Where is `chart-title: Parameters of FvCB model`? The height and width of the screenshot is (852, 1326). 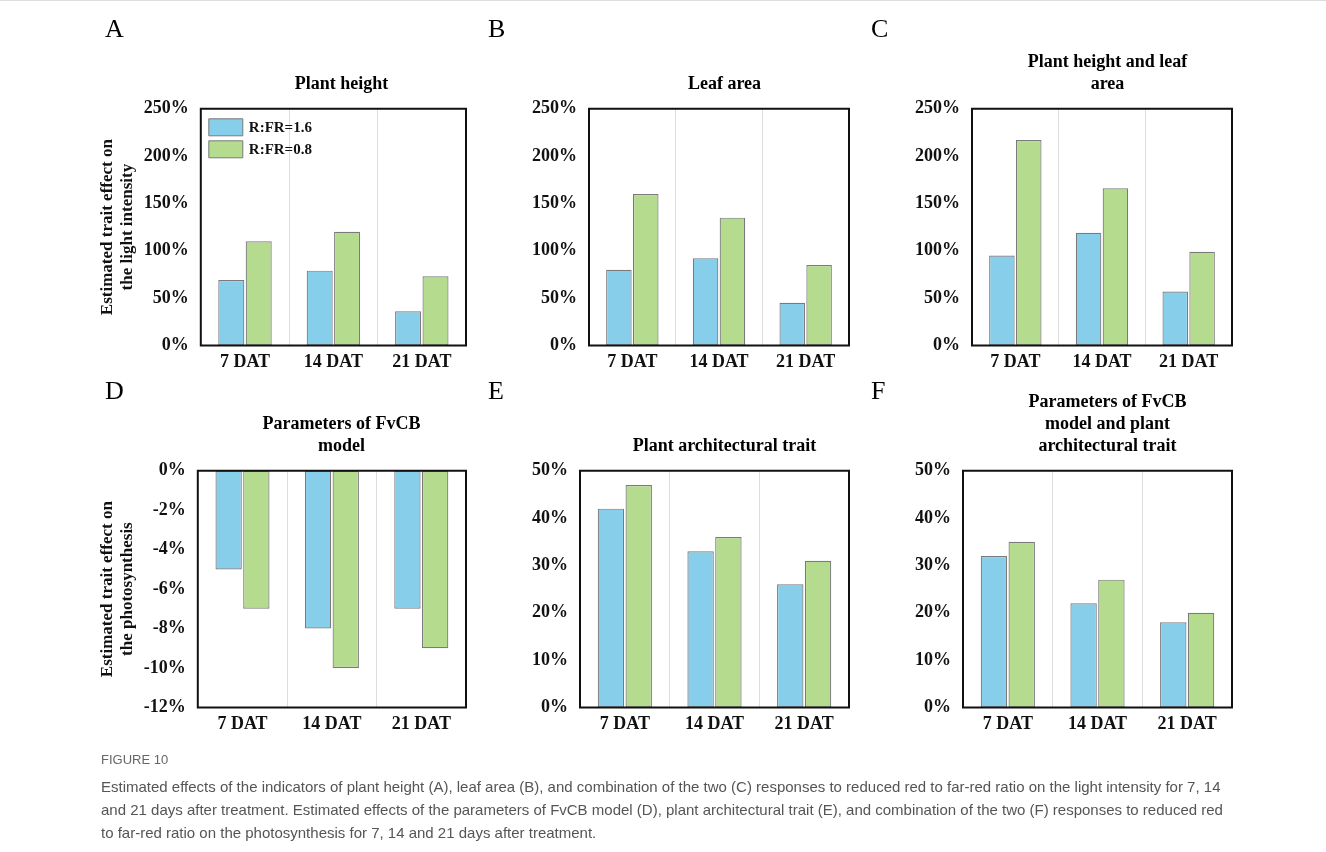 chart-title: Parameters of FvCB model is located at coordinates (341, 434).